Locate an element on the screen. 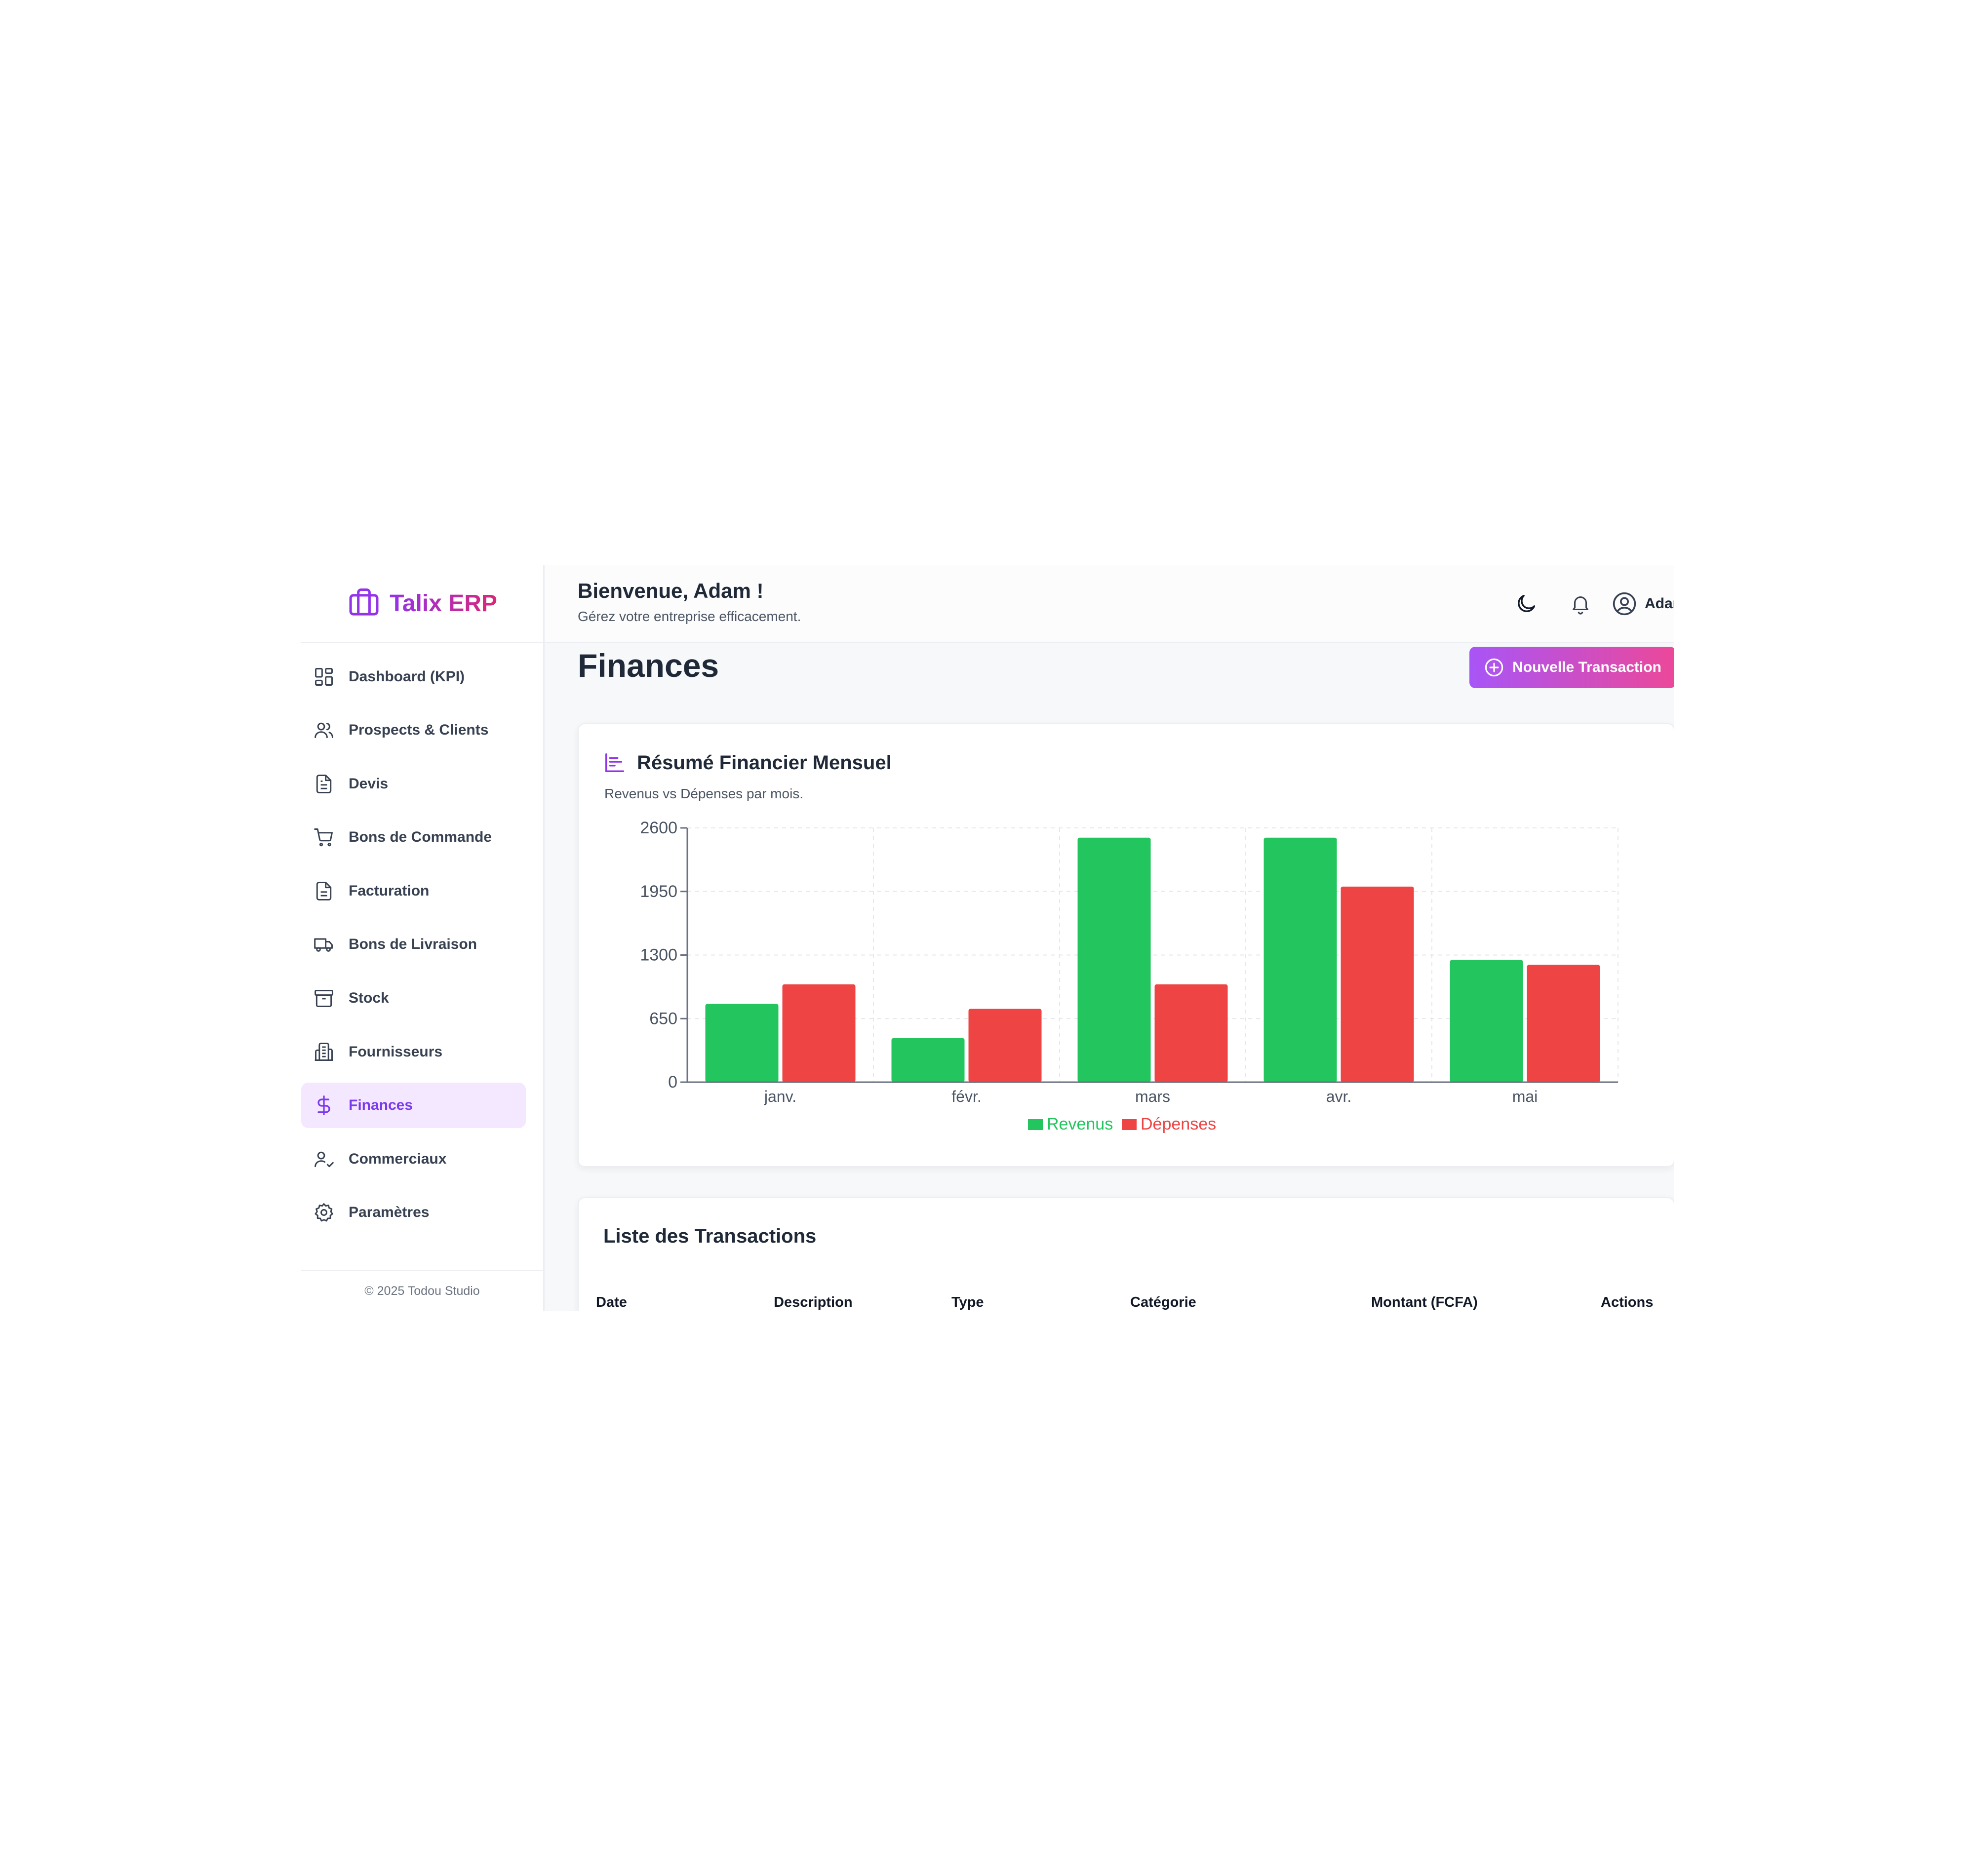  y-tick-label: 2600 is located at coordinates (659, 828).